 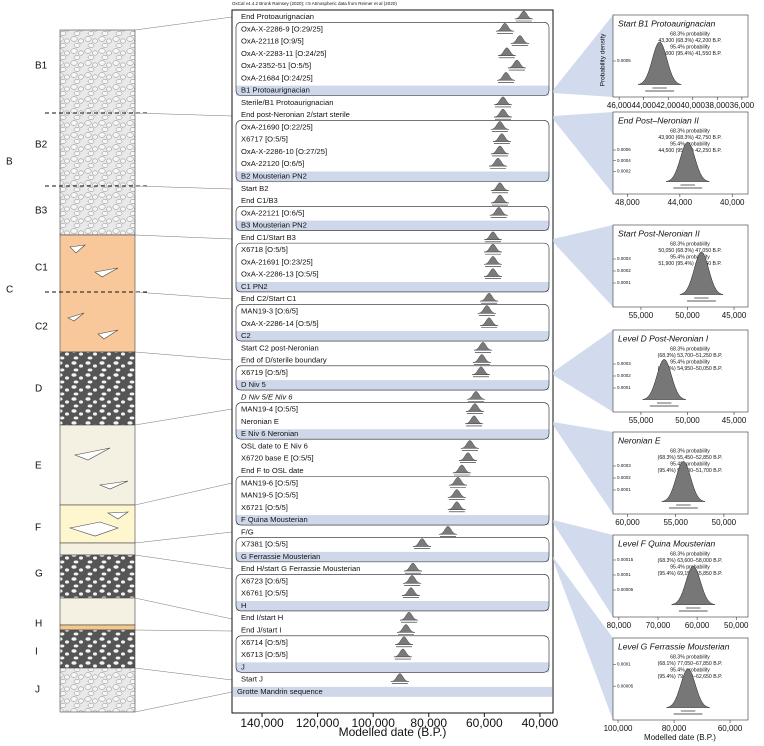 What do you see at coordinates (680, 56) in the screenshot?
I see `inset-frame` at bounding box center [680, 56].